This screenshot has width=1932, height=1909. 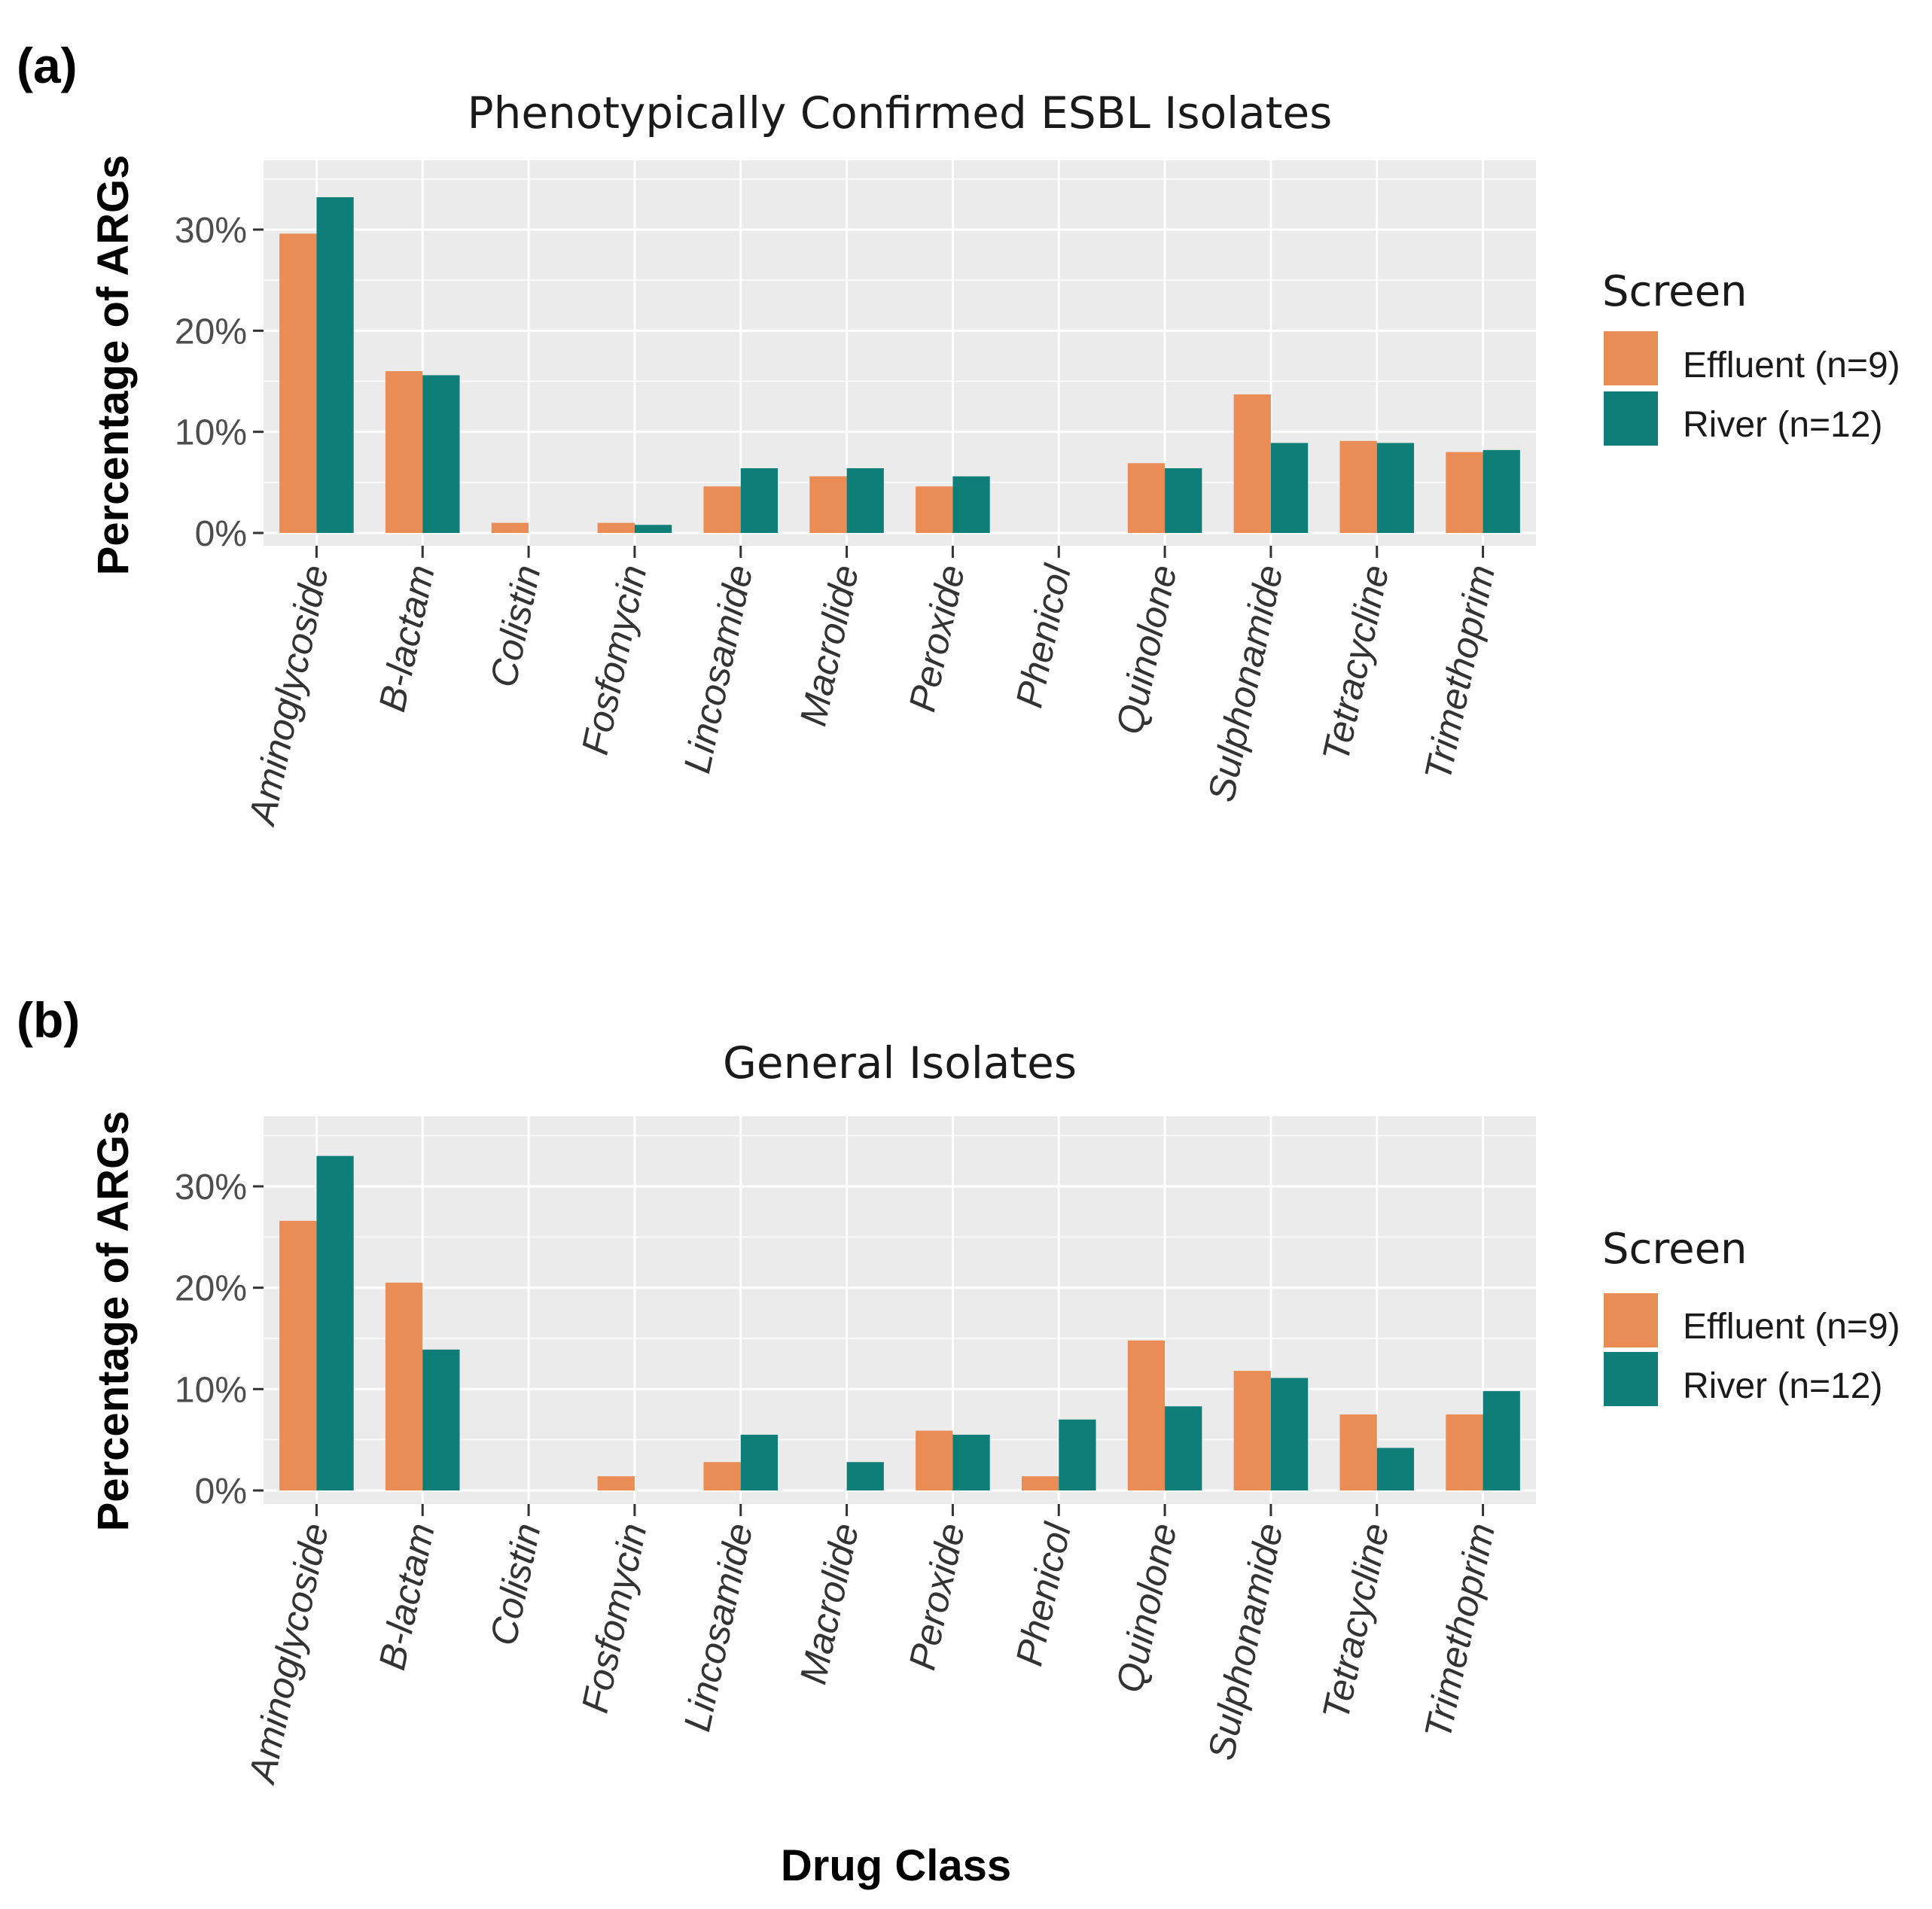 I want to click on y-axis-b: 0% 10% 20% 30%, so click(x=219, y=1340).